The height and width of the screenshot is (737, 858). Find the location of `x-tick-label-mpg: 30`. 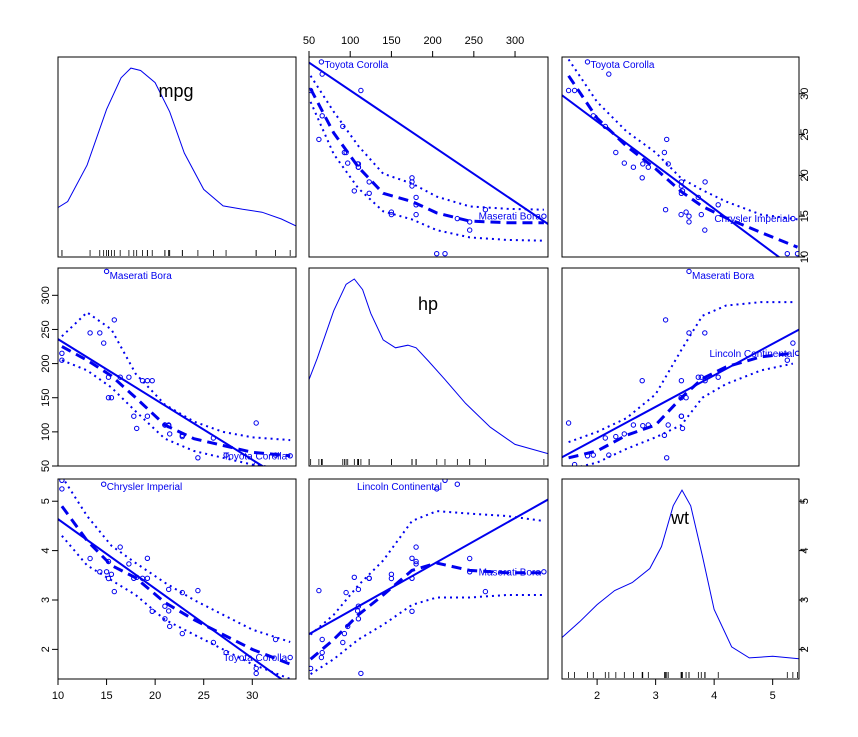

x-tick-label-mpg: 30 is located at coordinates (252, 696).